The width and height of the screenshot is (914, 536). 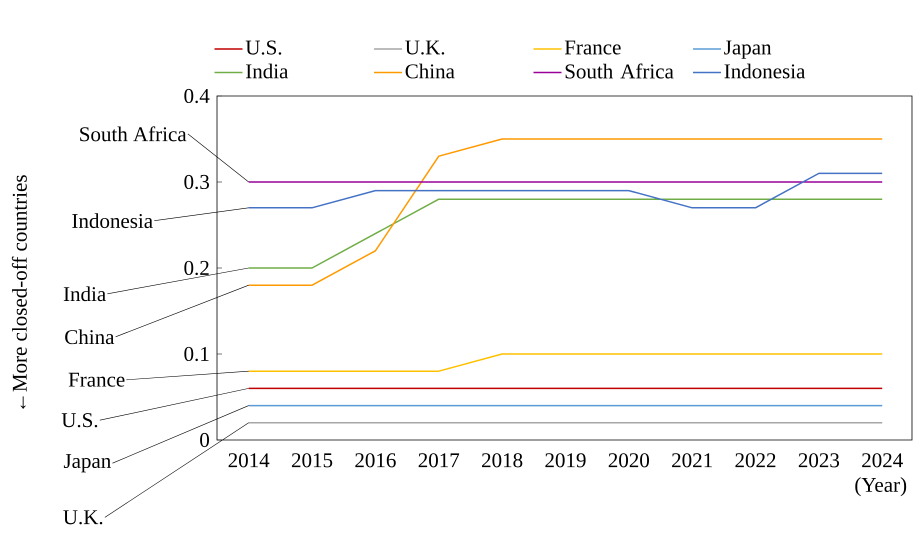 What do you see at coordinates (249, 460) in the screenshot?
I see `x-tick-label: 2014` at bounding box center [249, 460].